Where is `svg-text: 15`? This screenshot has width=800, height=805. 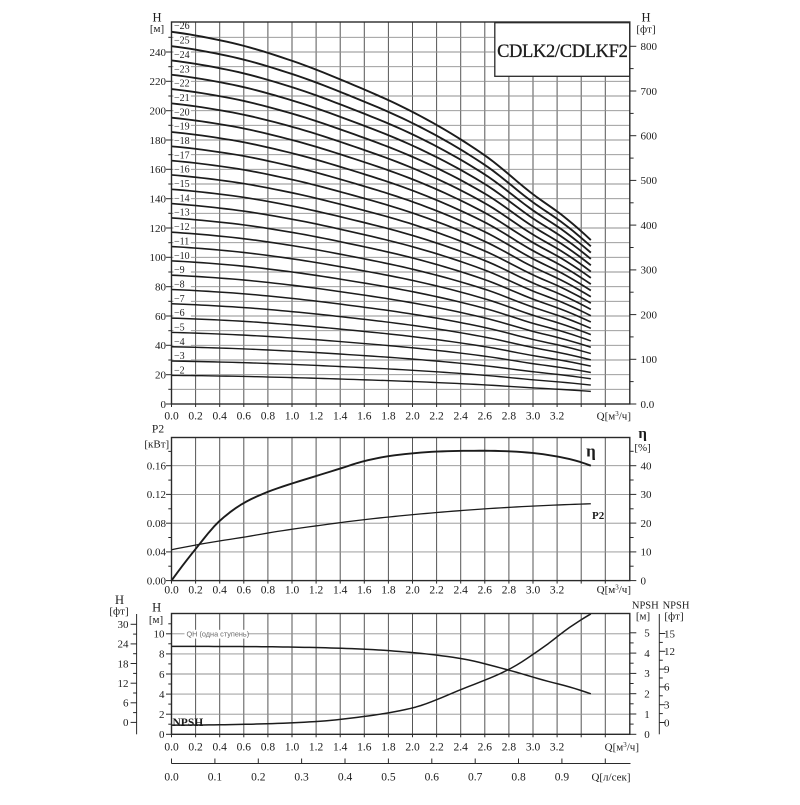 svg-text: 15 is located at coordinates (670, 634).